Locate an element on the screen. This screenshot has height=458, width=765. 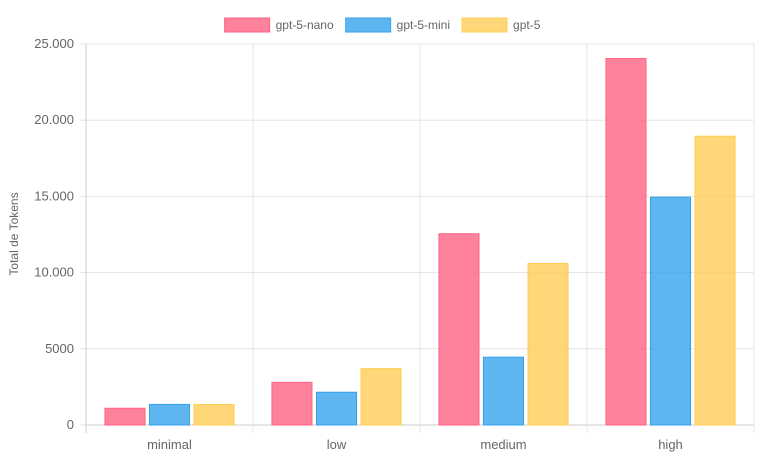
bar-gpt-5-nano-low is located at coordinates (292, 403).